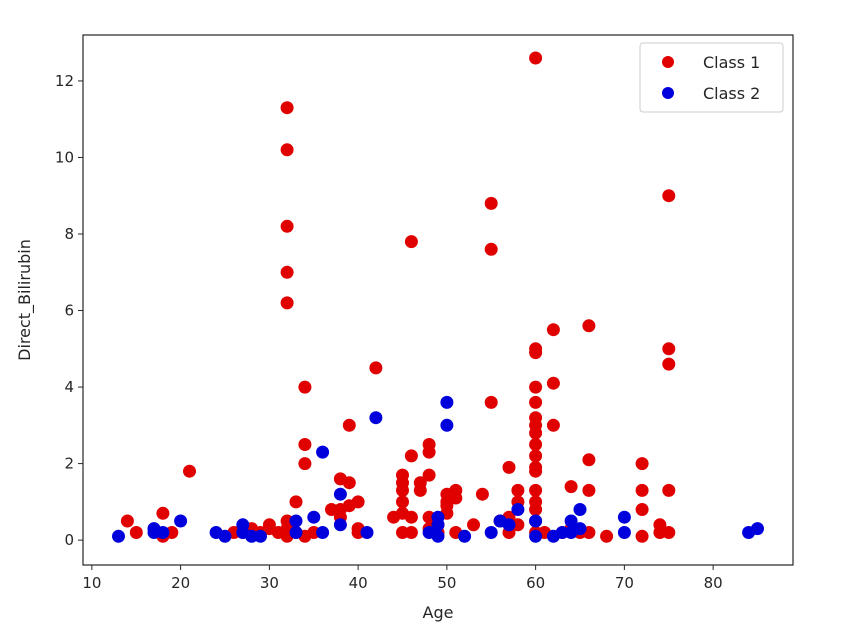 The image size is (853, 640). Describe the element at coordinates (69, 540) in the screenshot. I see `y-tick-label: 0` at that location.